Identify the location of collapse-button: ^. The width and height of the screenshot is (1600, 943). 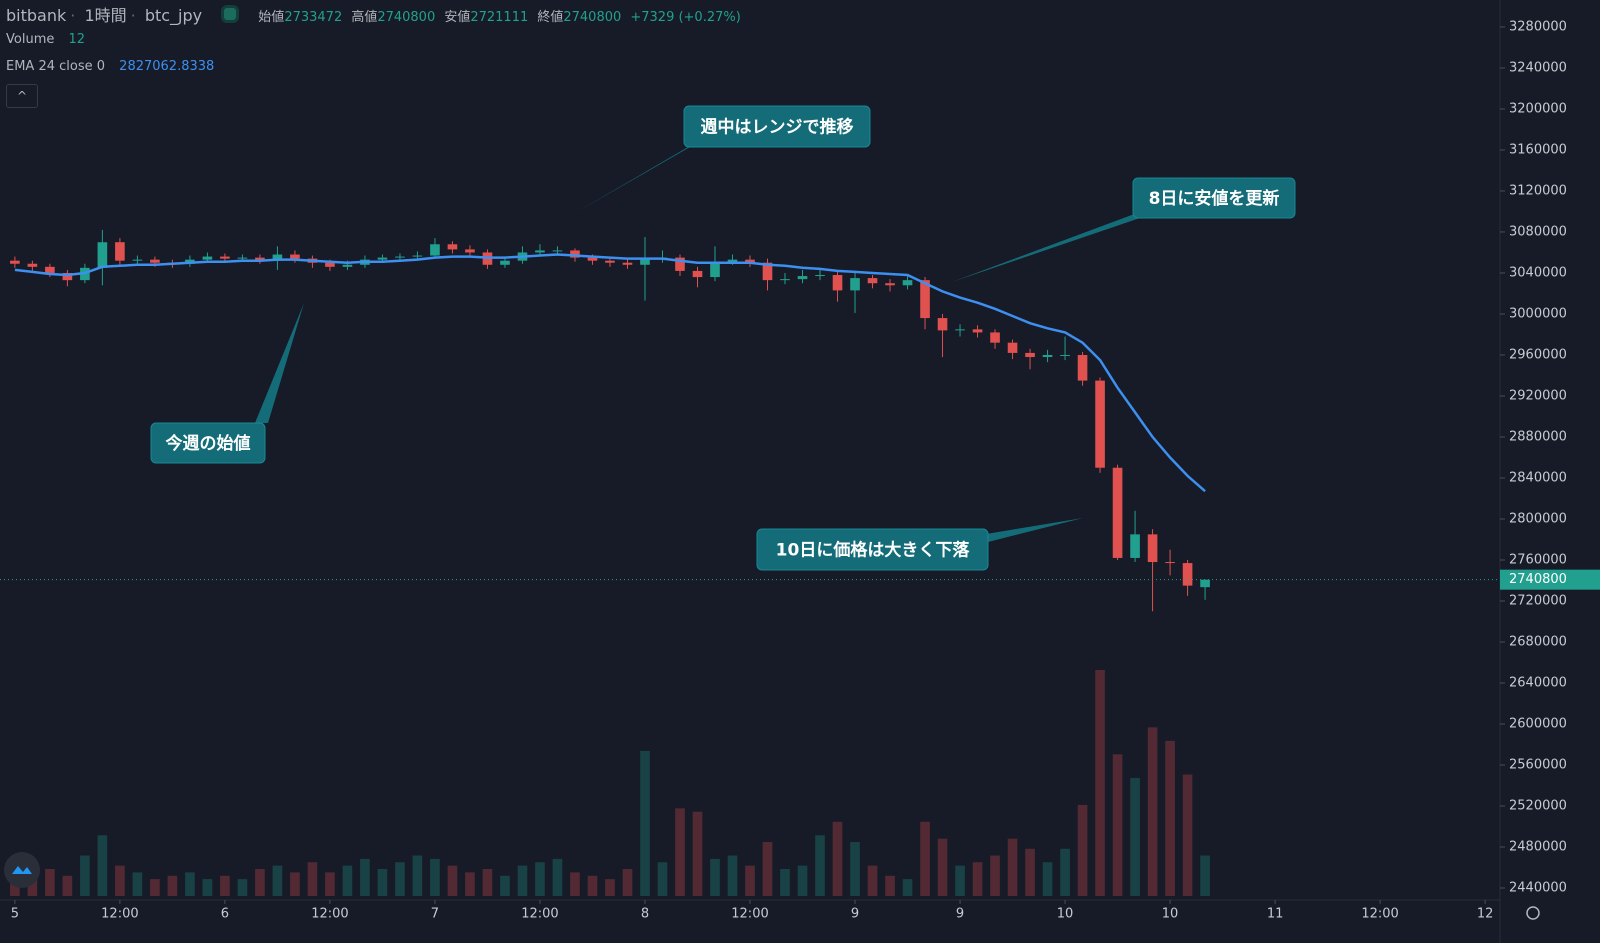
(22, 96).